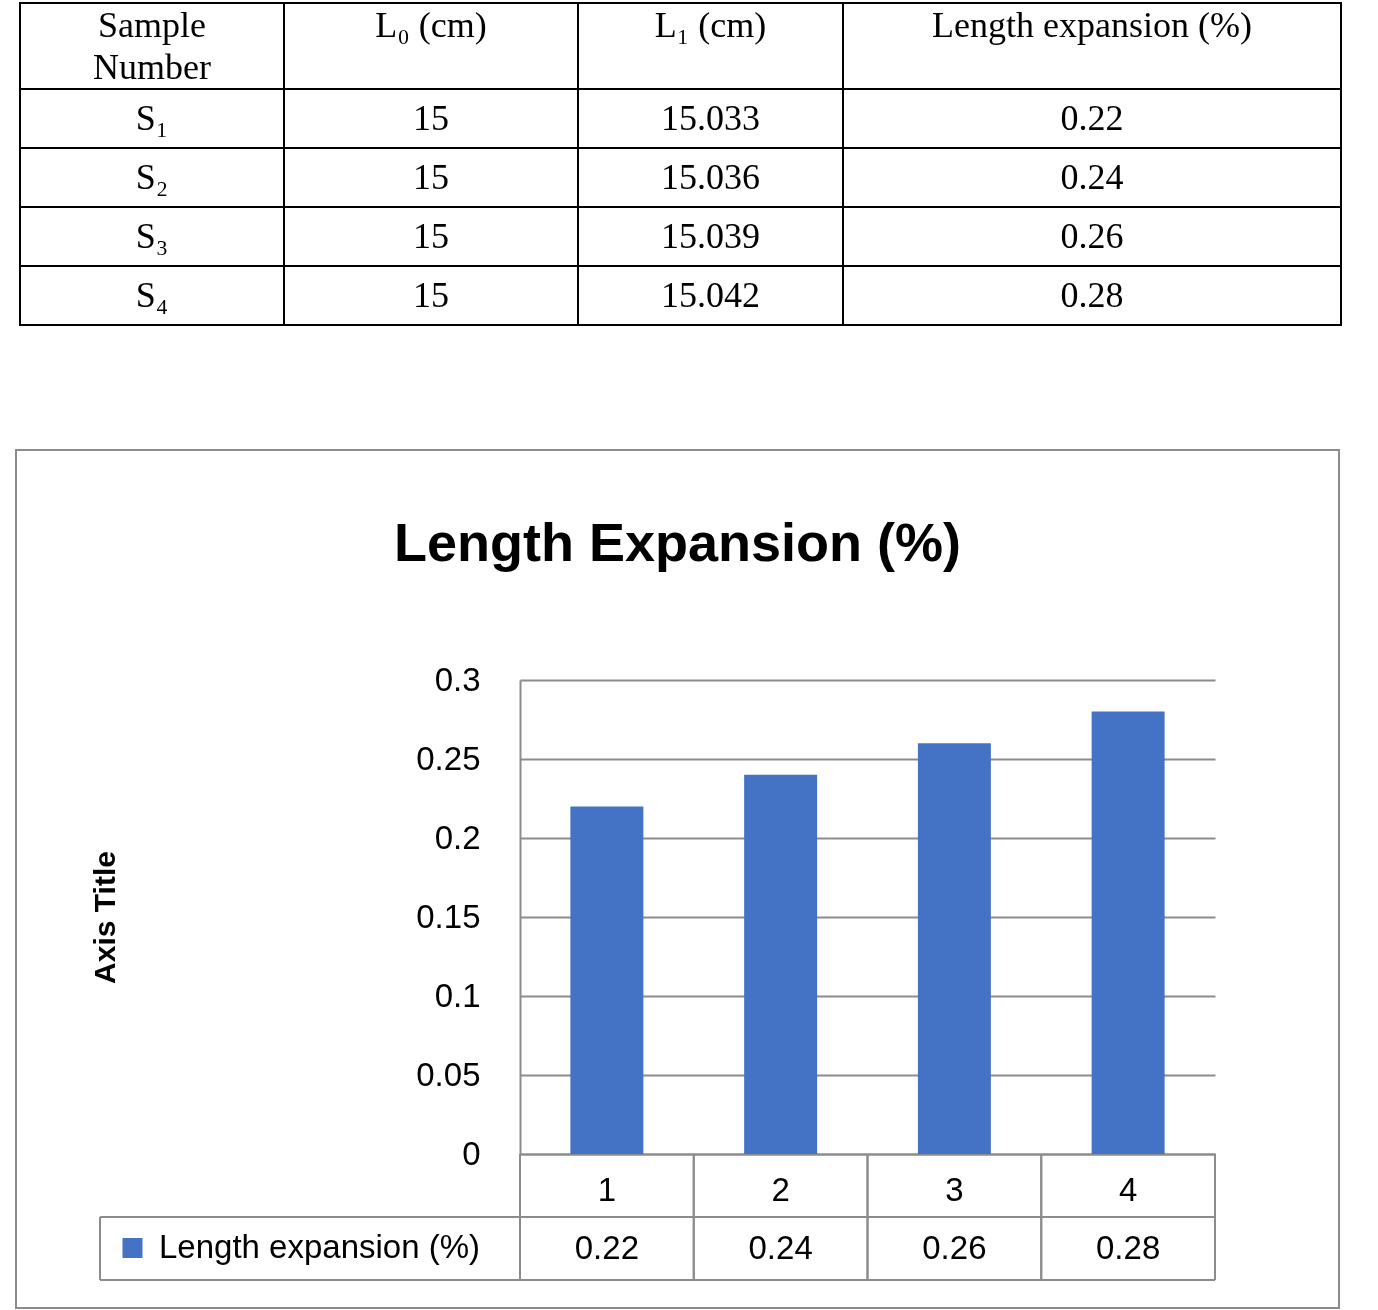 The width and height of the screenshot is (1378, 1310). What do you see at coordinates (1128, 1189) in the screenshot?
I see `x-tick-label: 4` at bounding box center [1128, 1189].